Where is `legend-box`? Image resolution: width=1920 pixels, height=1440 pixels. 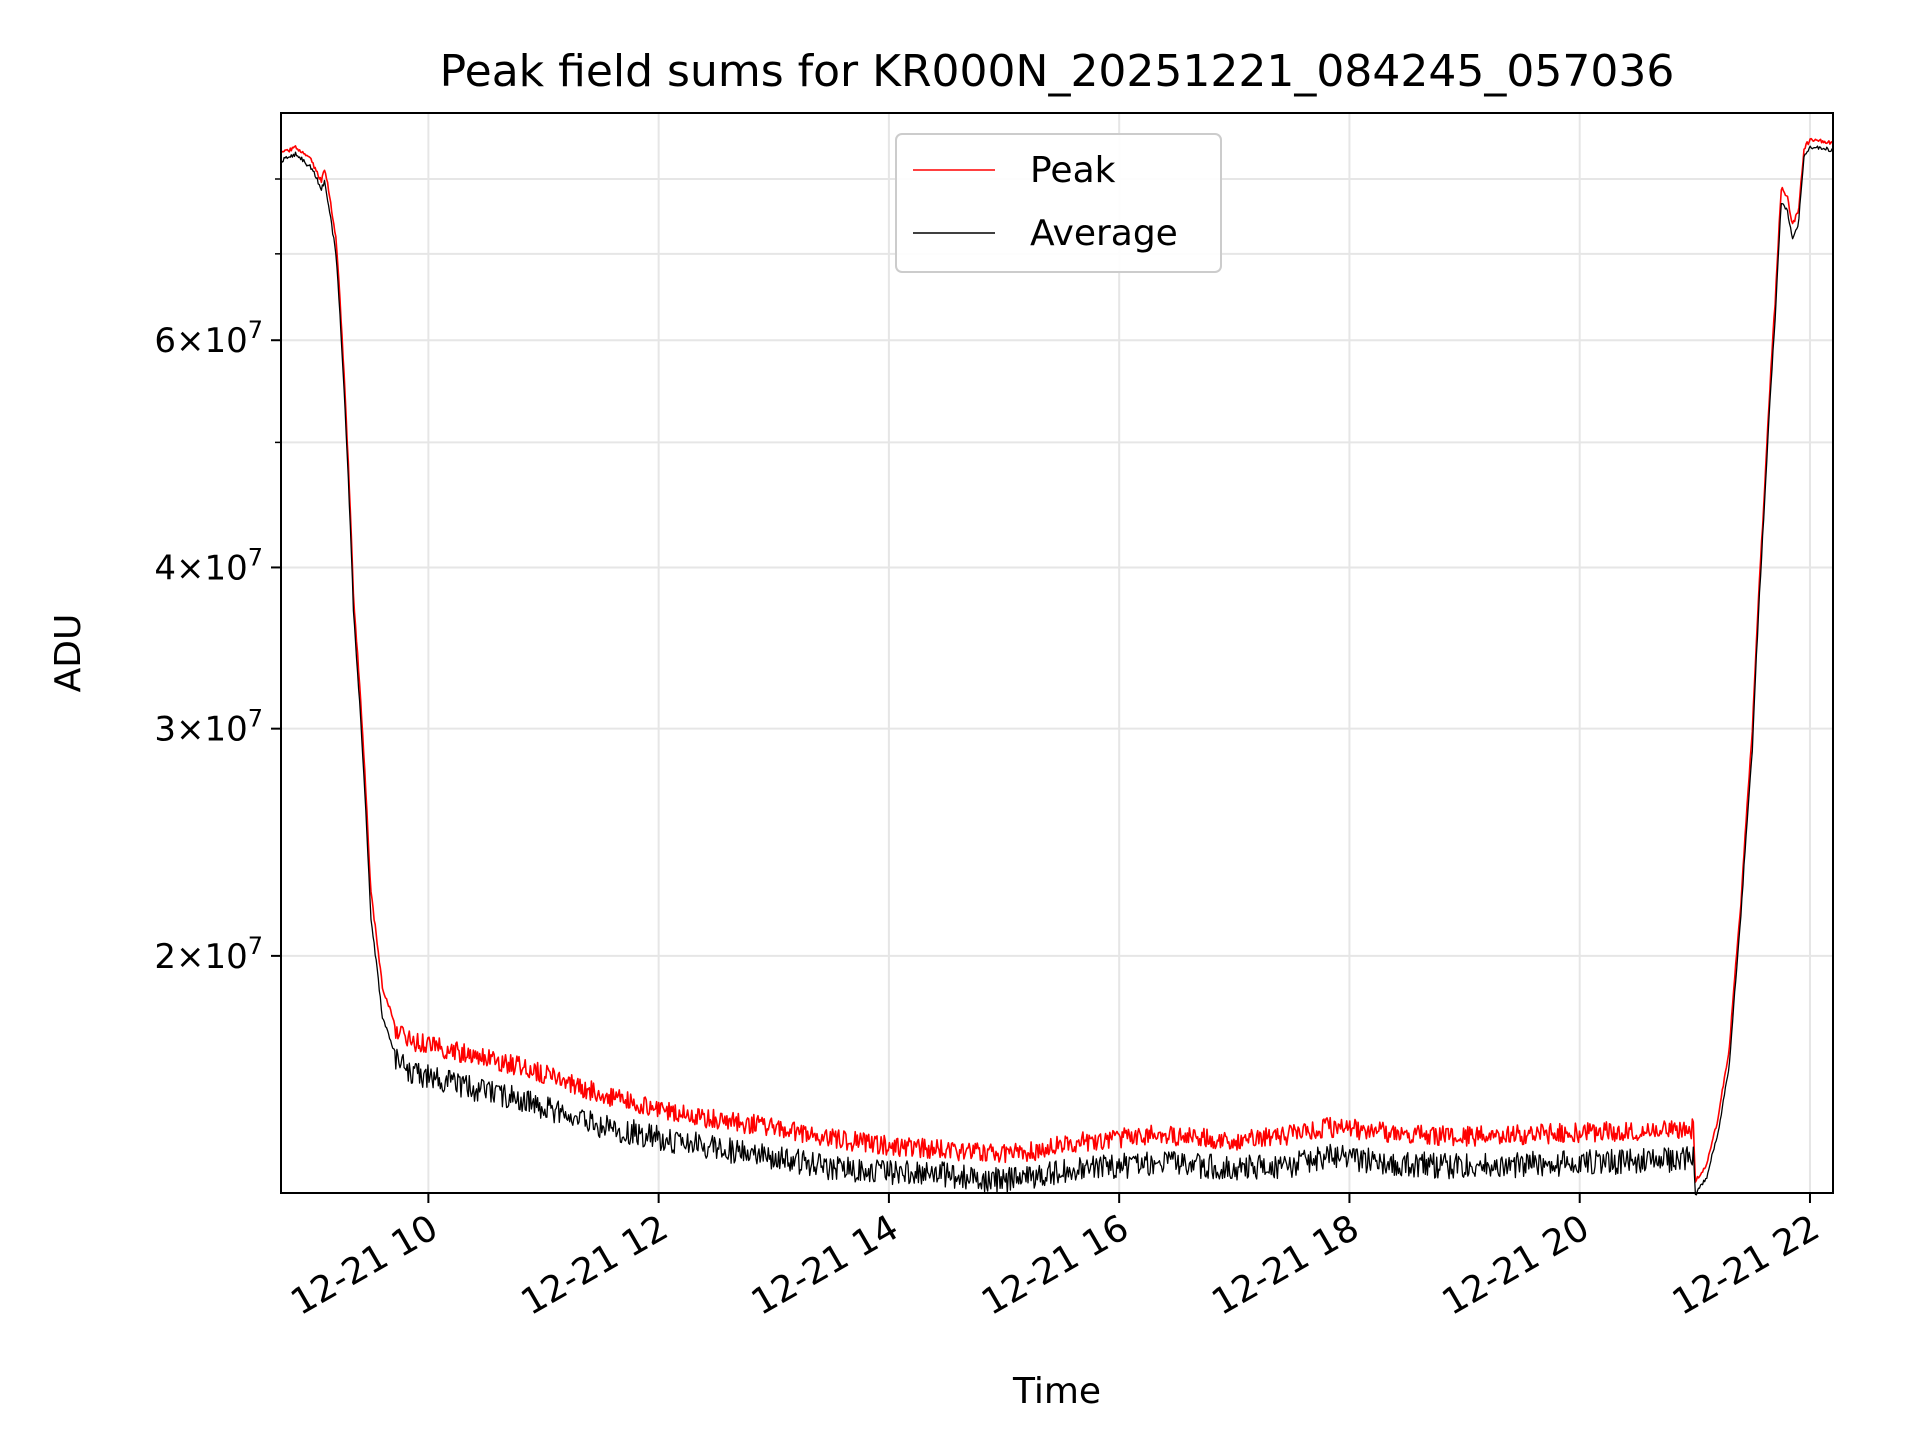 legend-box is located at coordinates (1058, 203).